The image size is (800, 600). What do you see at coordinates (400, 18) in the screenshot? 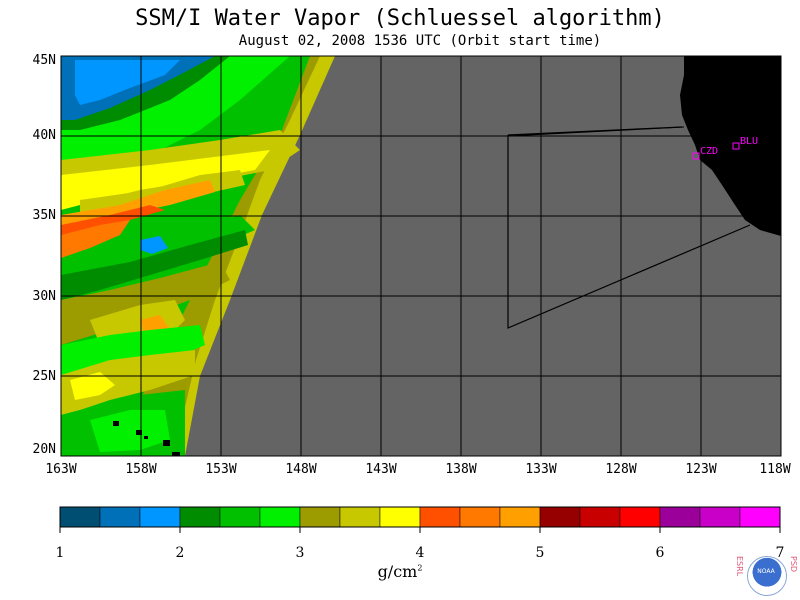
I see `map-title: SSM/I Water Vapor (Schluessel algorithm)` at bounding box center [400, 18].